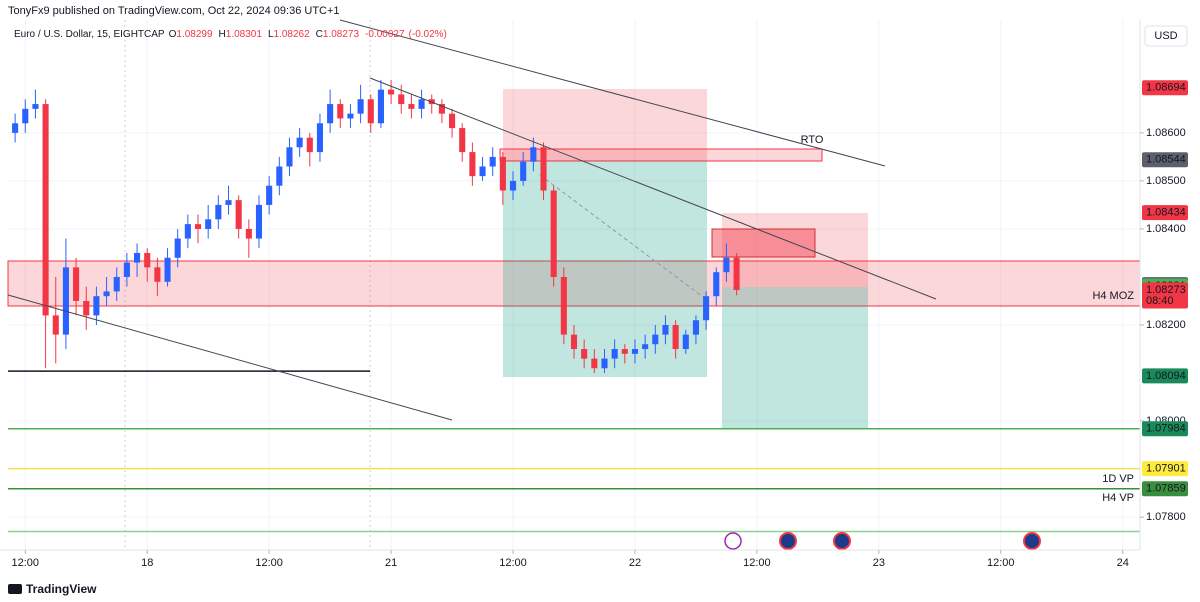 This screenshot has width=1200, height=602. I want to click on price-marker-label: 1.08544, so click(1166, 160).